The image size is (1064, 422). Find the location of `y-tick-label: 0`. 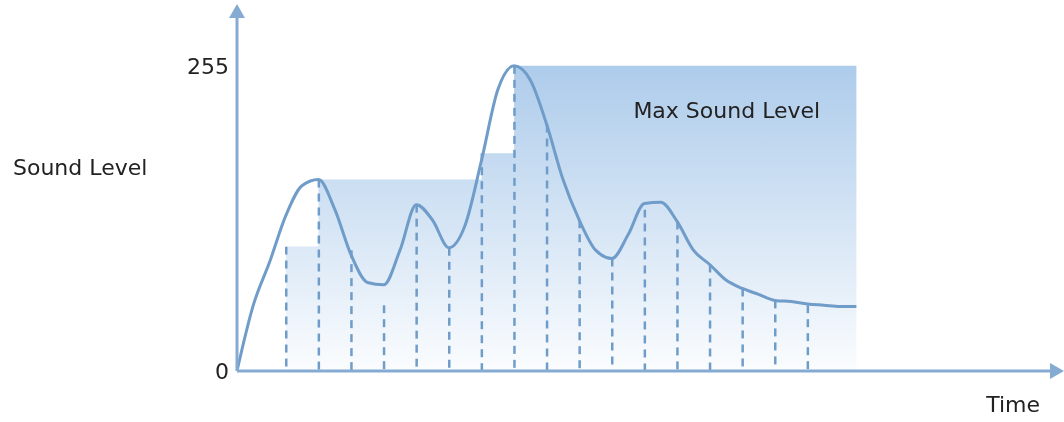

y-tick-label: 0 is located at coordinates (222, 371).